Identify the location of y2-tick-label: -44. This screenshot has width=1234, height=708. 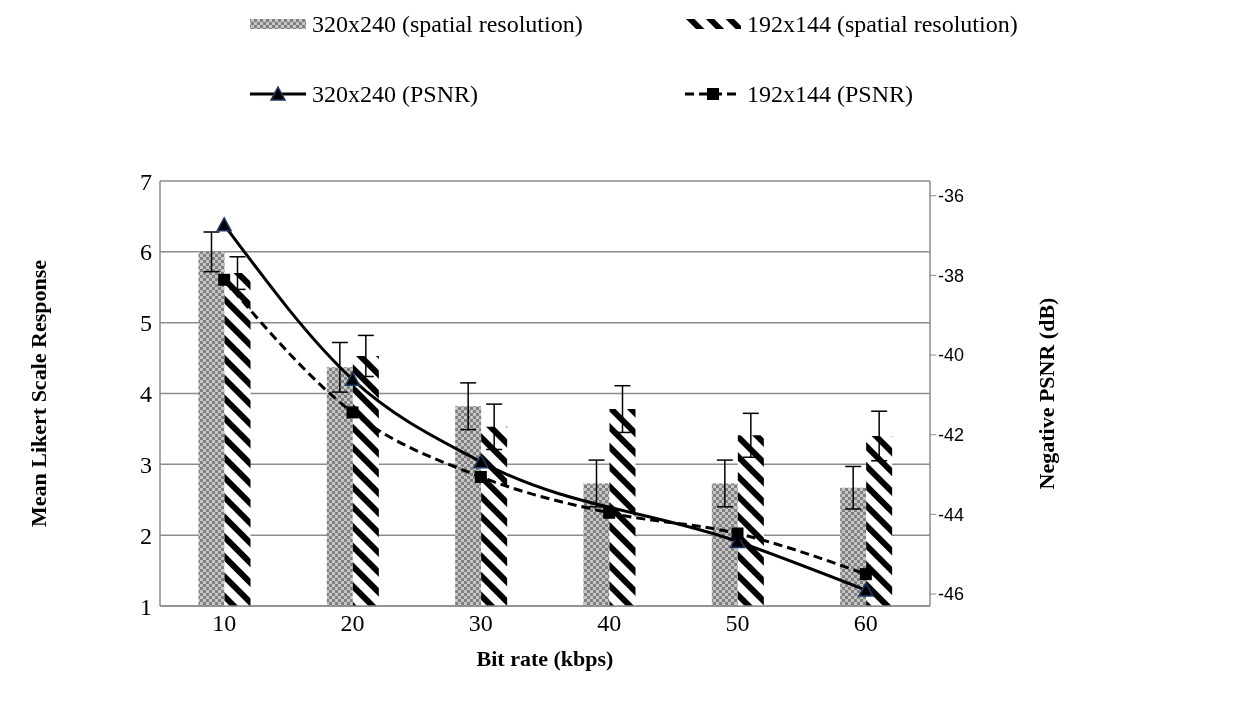
(951, 514).